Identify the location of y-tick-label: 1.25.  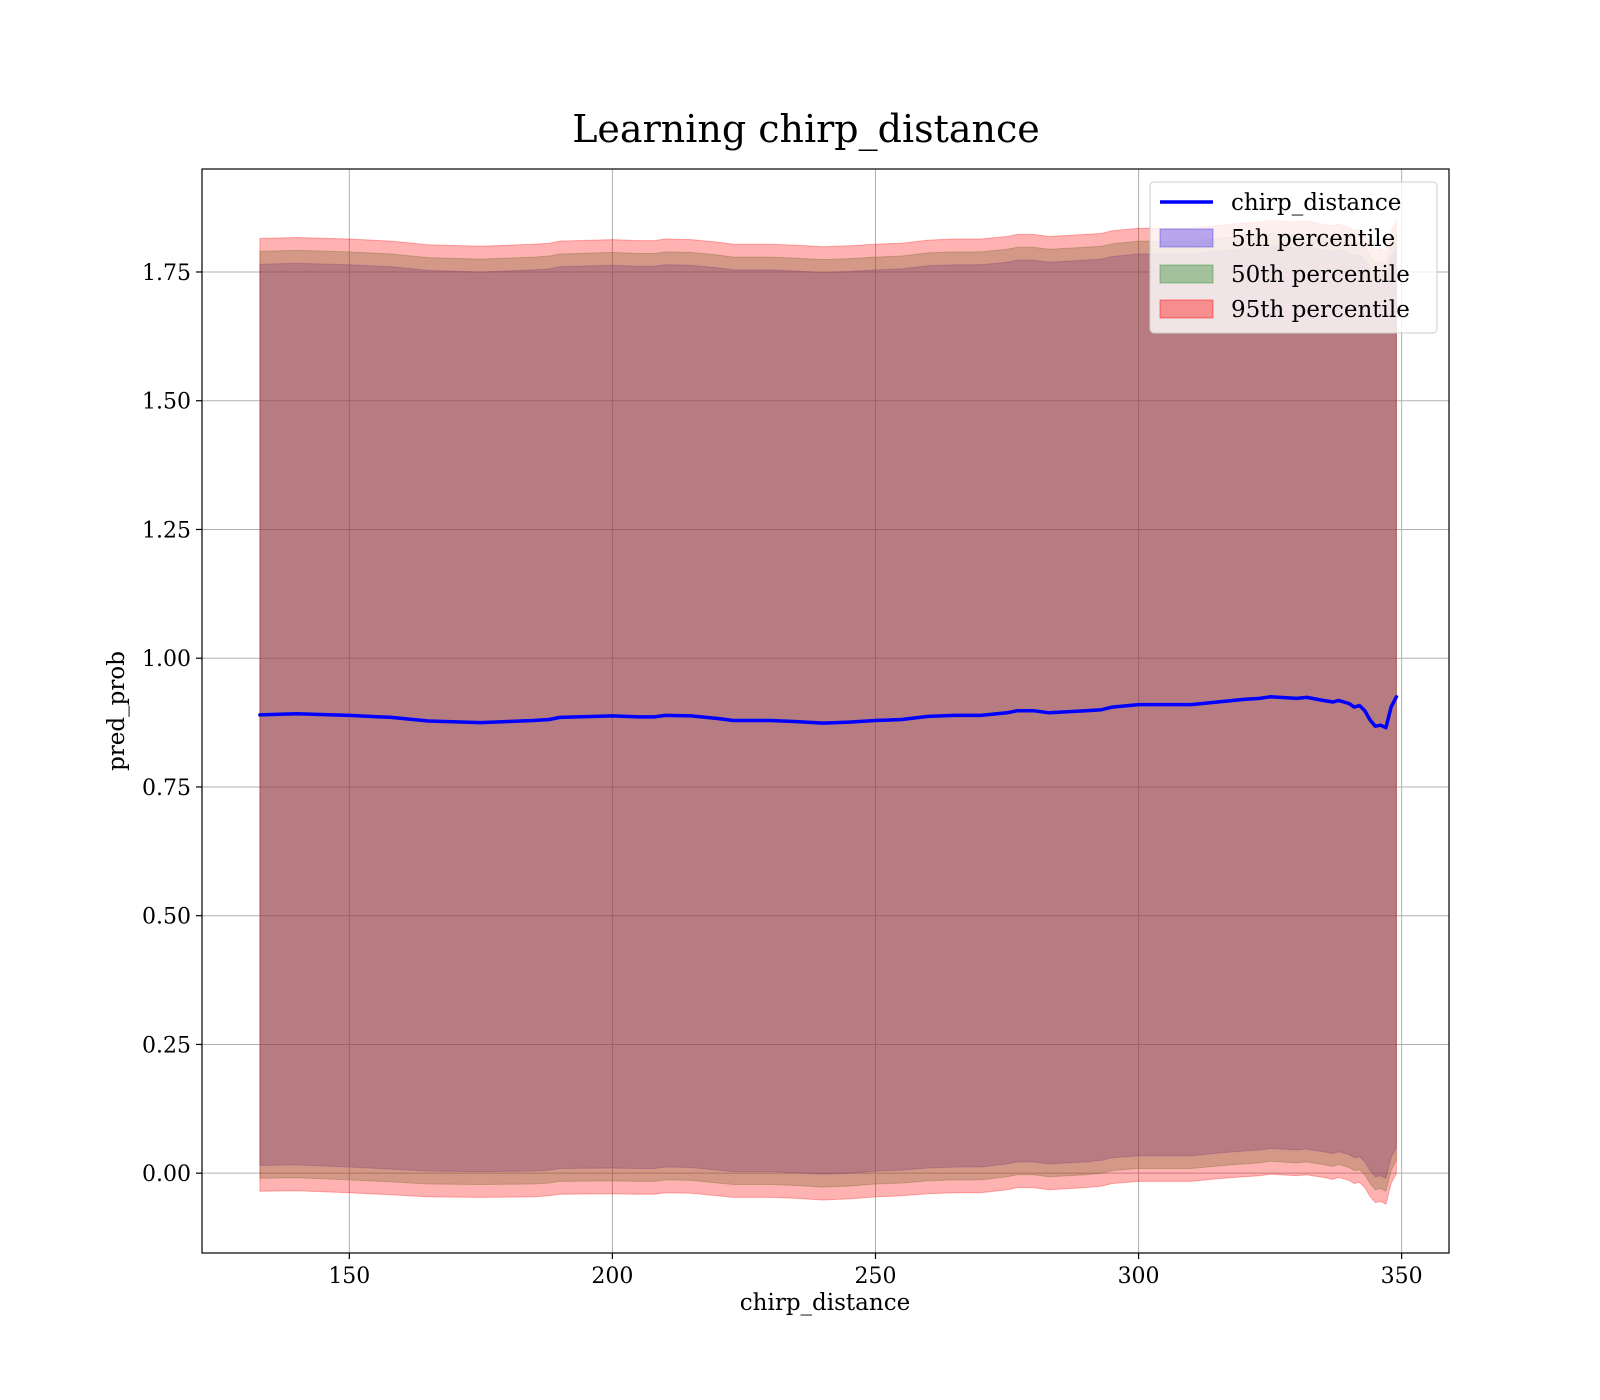
(166, 530).